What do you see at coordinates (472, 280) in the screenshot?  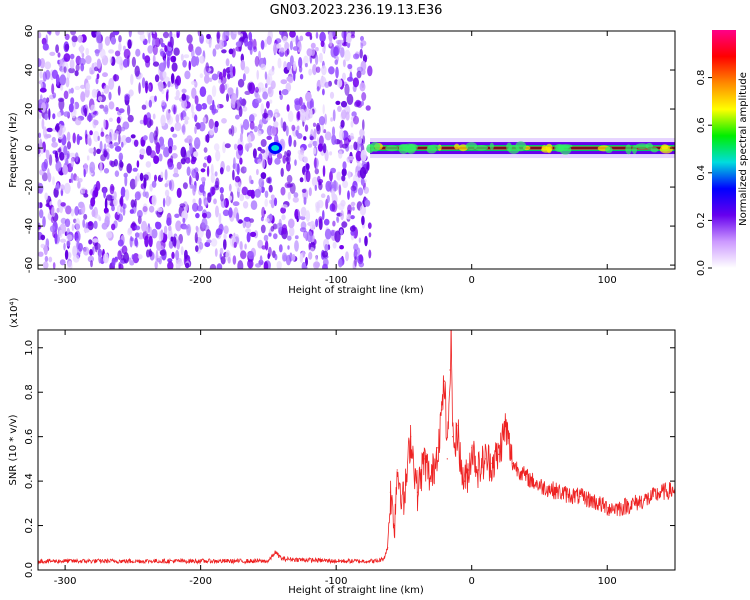 I see `spectrogram-x-tick-label: 0` at bounding box center [472, 280].